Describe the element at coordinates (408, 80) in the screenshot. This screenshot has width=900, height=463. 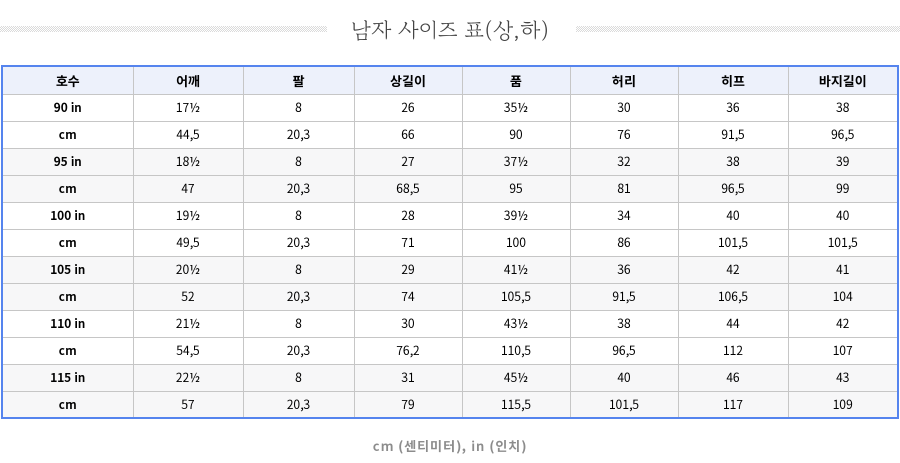
I see `column-header: 상길이` at that location.